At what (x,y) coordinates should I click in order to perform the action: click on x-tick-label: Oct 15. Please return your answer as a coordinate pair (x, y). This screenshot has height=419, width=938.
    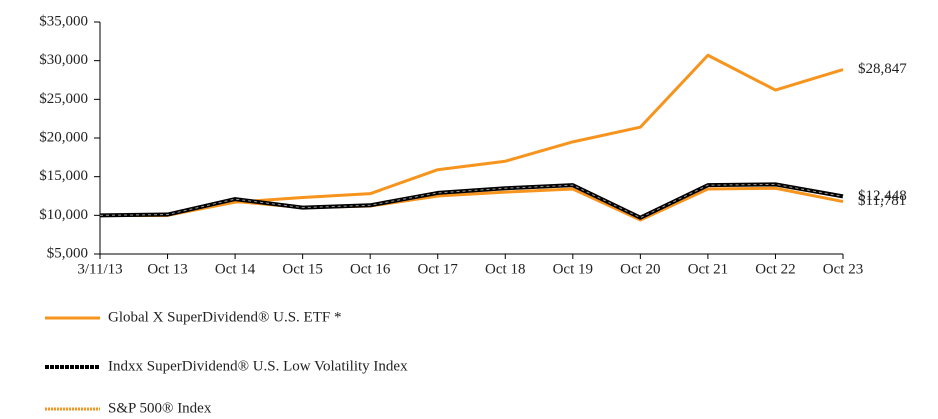
    Looking at the image, I should click on (302, 269).